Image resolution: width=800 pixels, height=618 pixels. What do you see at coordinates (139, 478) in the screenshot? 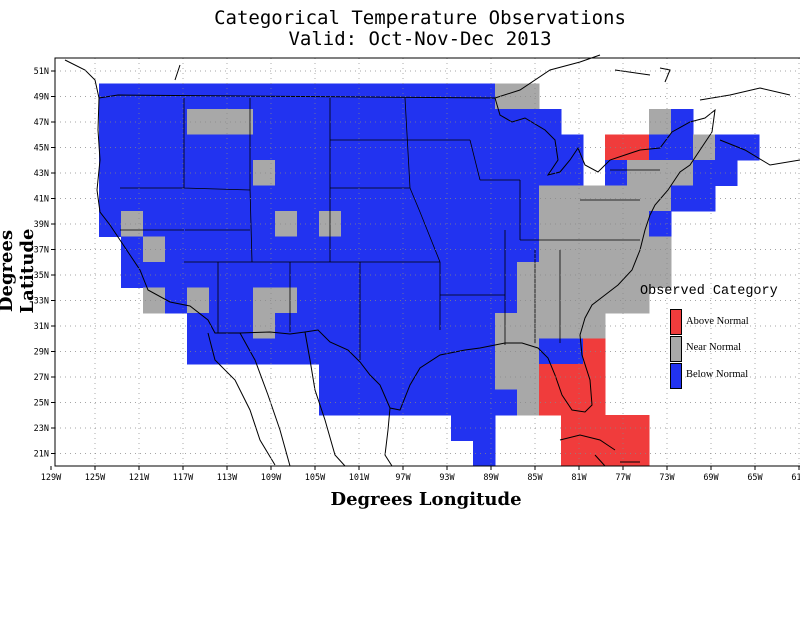
I see `lon-tick-label: 121W` at bounding box center [139, 478].